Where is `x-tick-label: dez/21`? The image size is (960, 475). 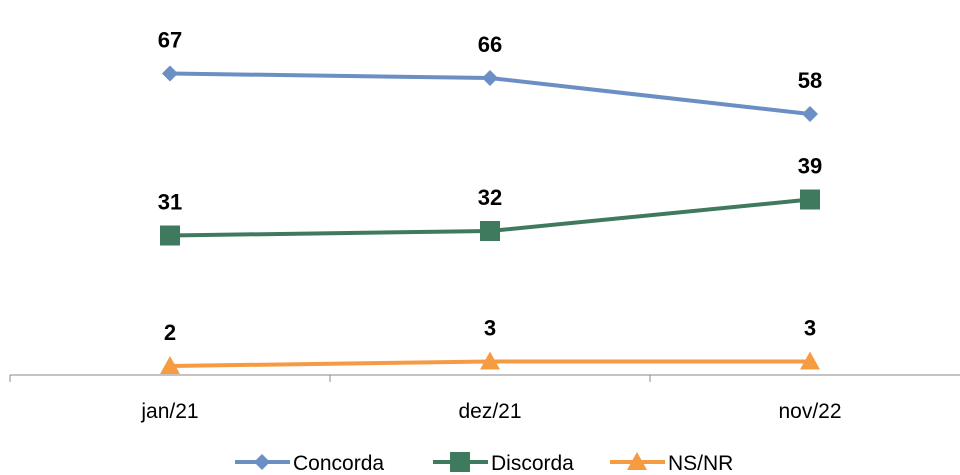 x-tick-label: dez/21 is located at coordinates (489, 411).